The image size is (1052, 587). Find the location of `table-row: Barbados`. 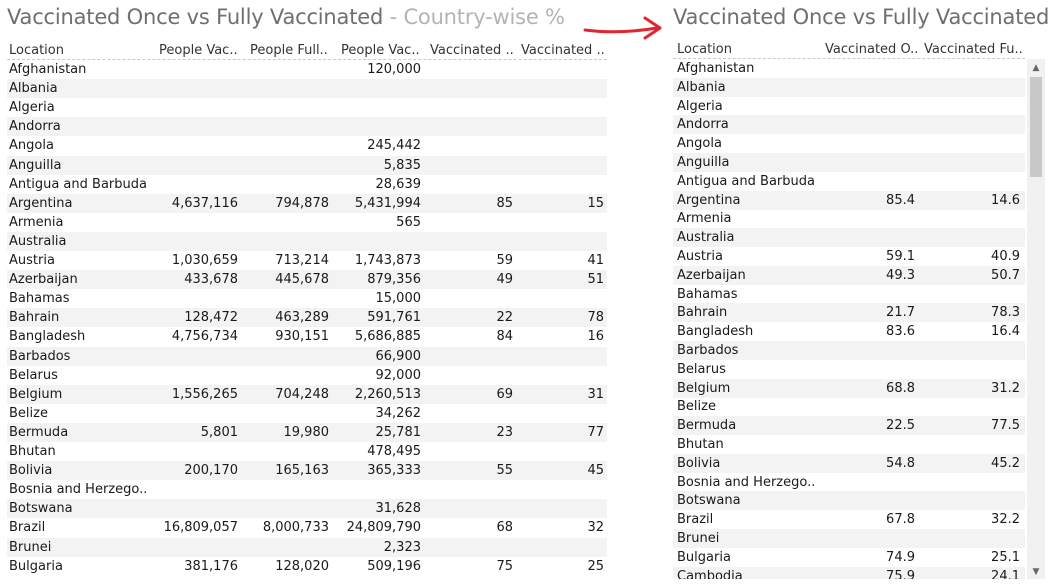

table-row: Barbados is located at coordinates (849, 350).